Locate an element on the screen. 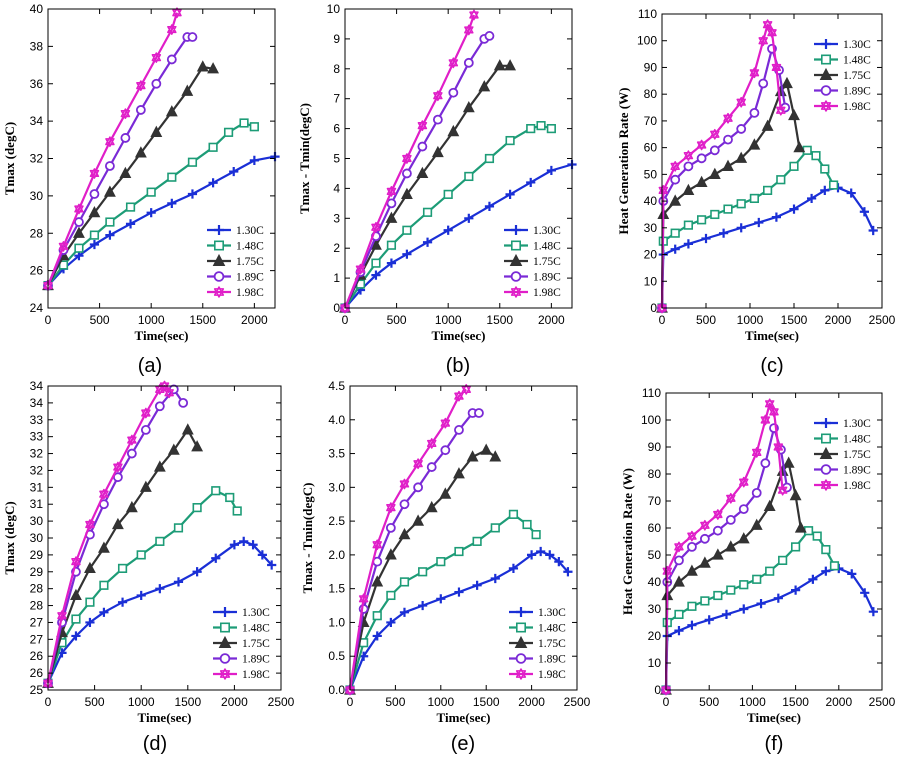  y-tick-label: 6 is located at coordinates (336, 129).